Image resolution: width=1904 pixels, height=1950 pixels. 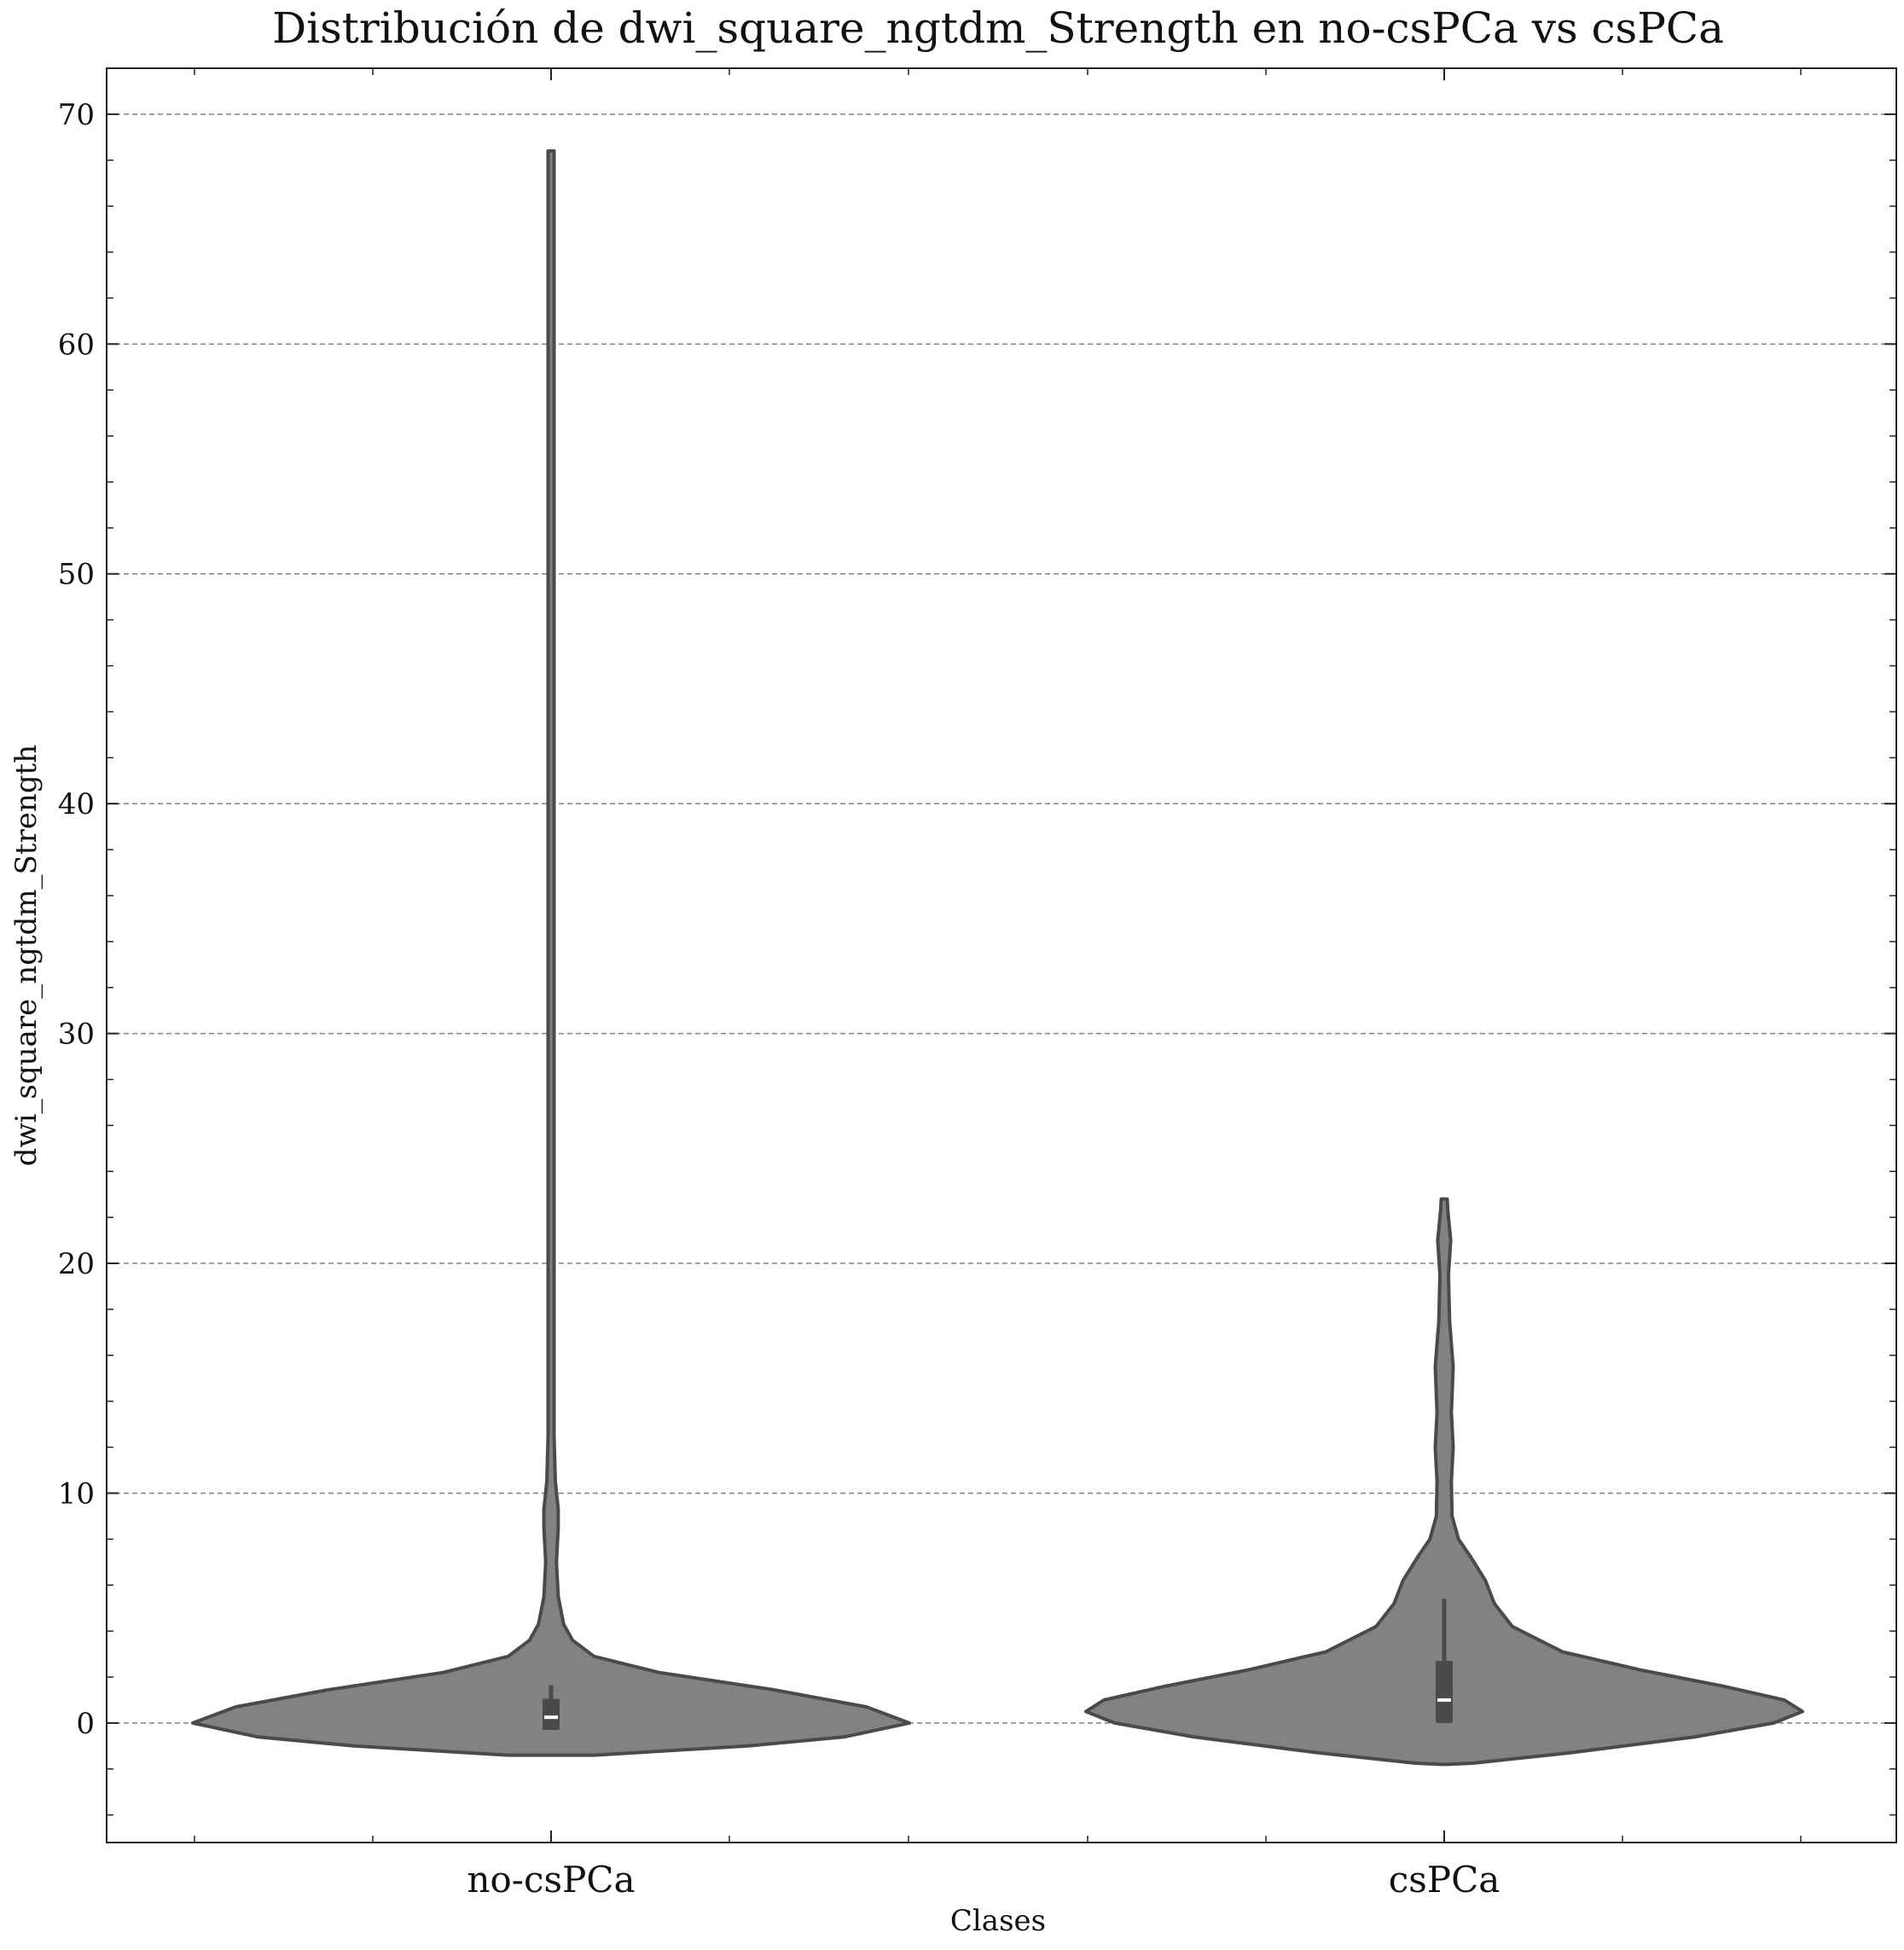 What do you see at coordinates (76, 115) in the screenshot?
I see `y-tick-label: 70` at bounding box center [76, 115].